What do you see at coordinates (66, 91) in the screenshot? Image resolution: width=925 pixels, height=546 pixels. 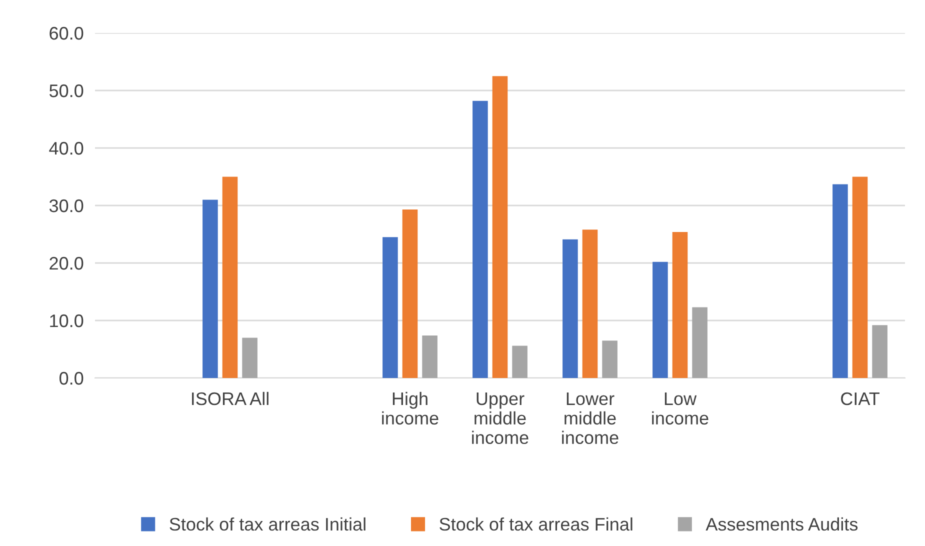 I see `y-tick-label: 50.0` at bounding box center [66, 91].